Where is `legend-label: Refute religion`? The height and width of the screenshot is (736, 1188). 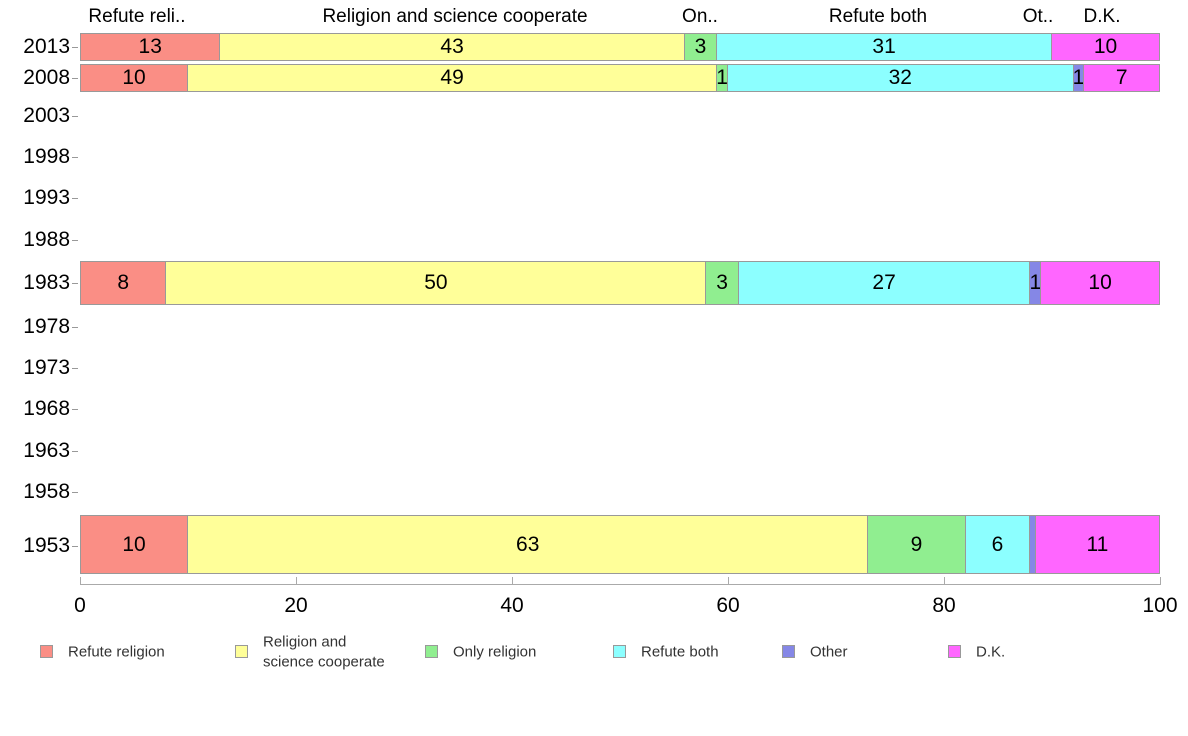
legend-label: Refute religion is located at coordinates (116, 652).